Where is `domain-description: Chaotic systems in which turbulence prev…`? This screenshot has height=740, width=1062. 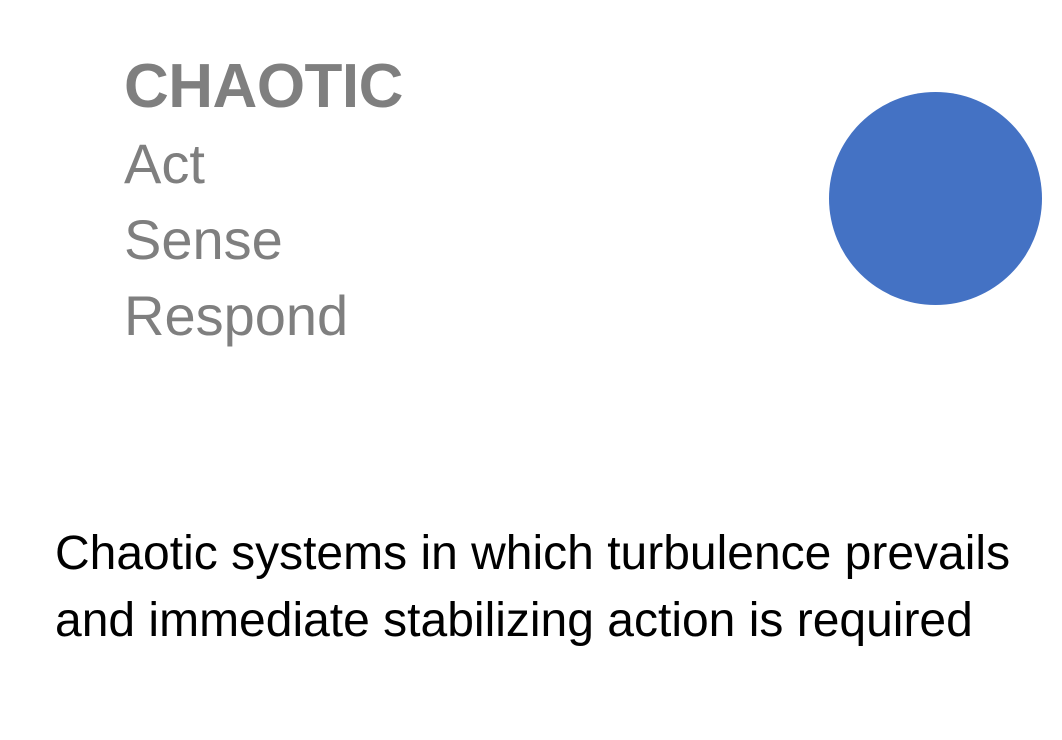 domain-description: Chaotic systems in which turbulence prev… is located at coordinates (533, 587).